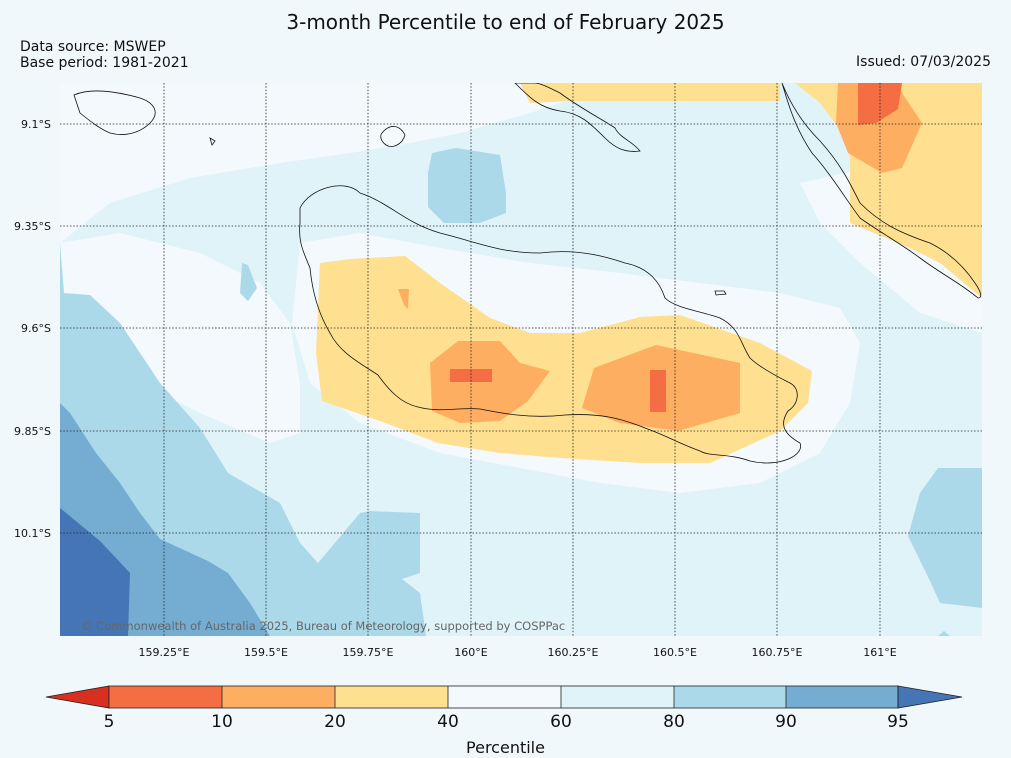 This screenshot has width=1011, height=758. I want to click on region-80-90-speck, so click(248, 282).